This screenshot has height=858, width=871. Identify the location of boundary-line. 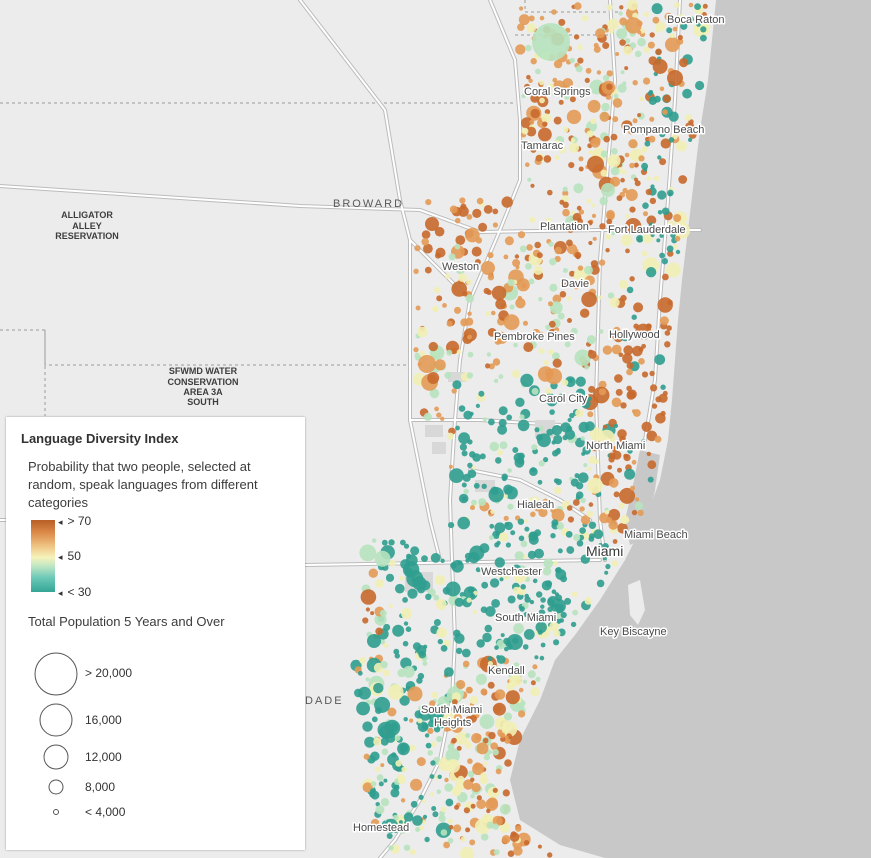
(205, 347).